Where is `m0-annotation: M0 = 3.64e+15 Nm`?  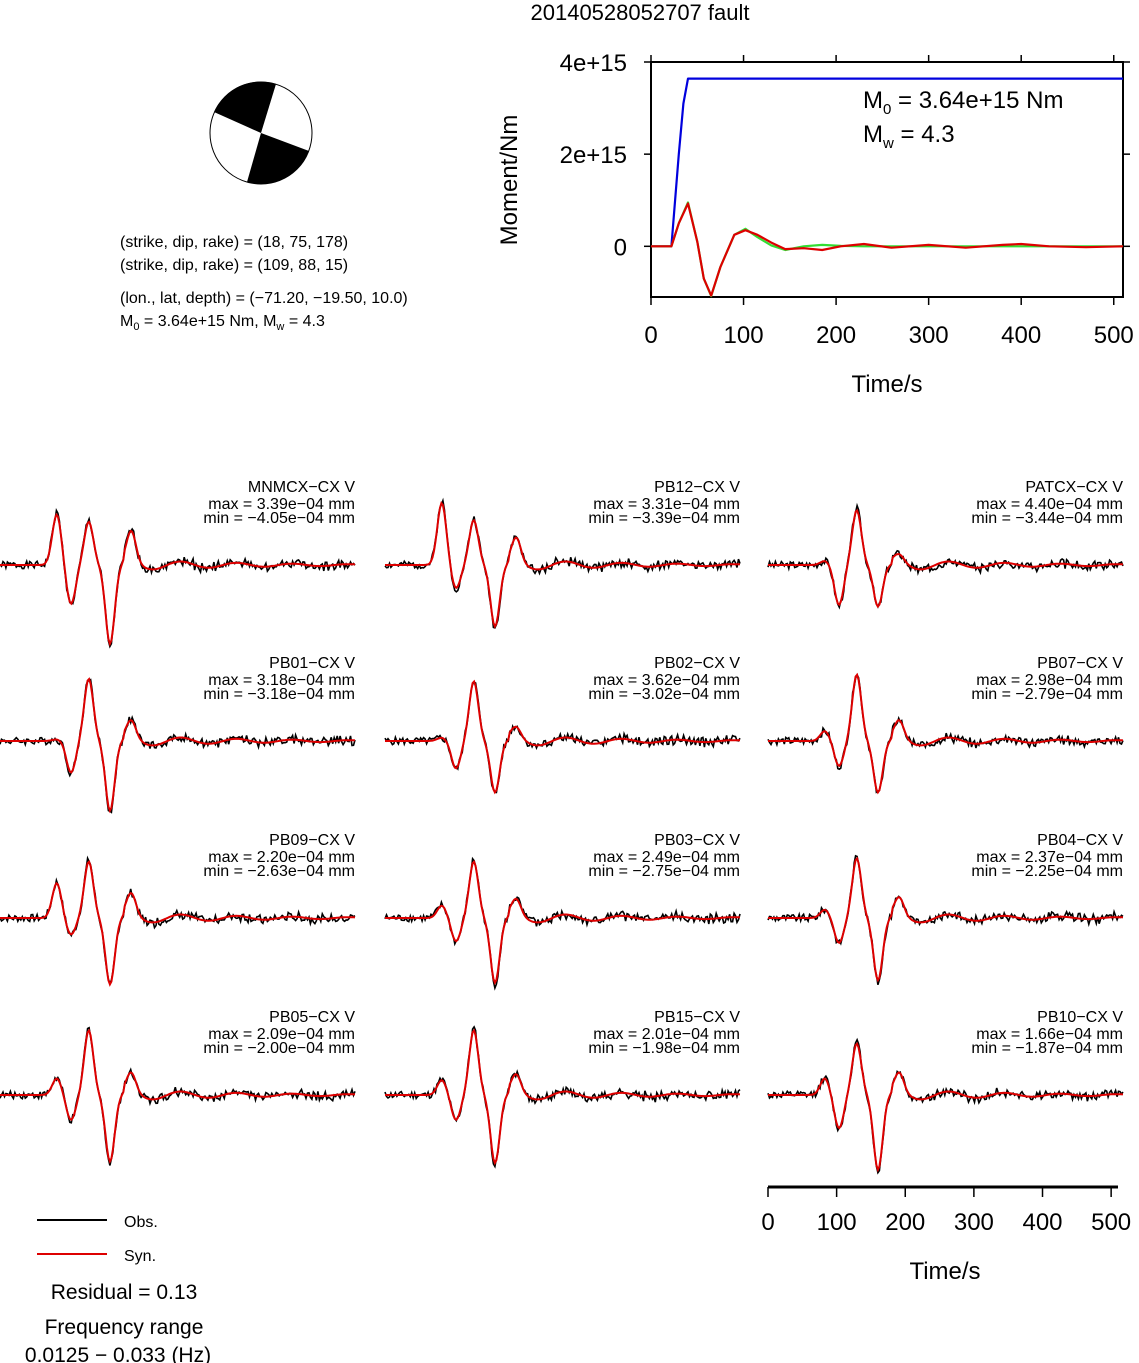
m0-annotation: M0 = 3.64e+15 Nm is located at coordinates (963, 102).